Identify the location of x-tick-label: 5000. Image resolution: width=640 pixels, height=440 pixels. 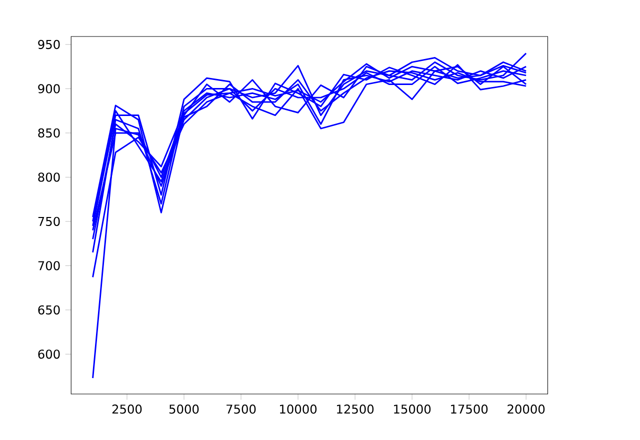
(184, 409).